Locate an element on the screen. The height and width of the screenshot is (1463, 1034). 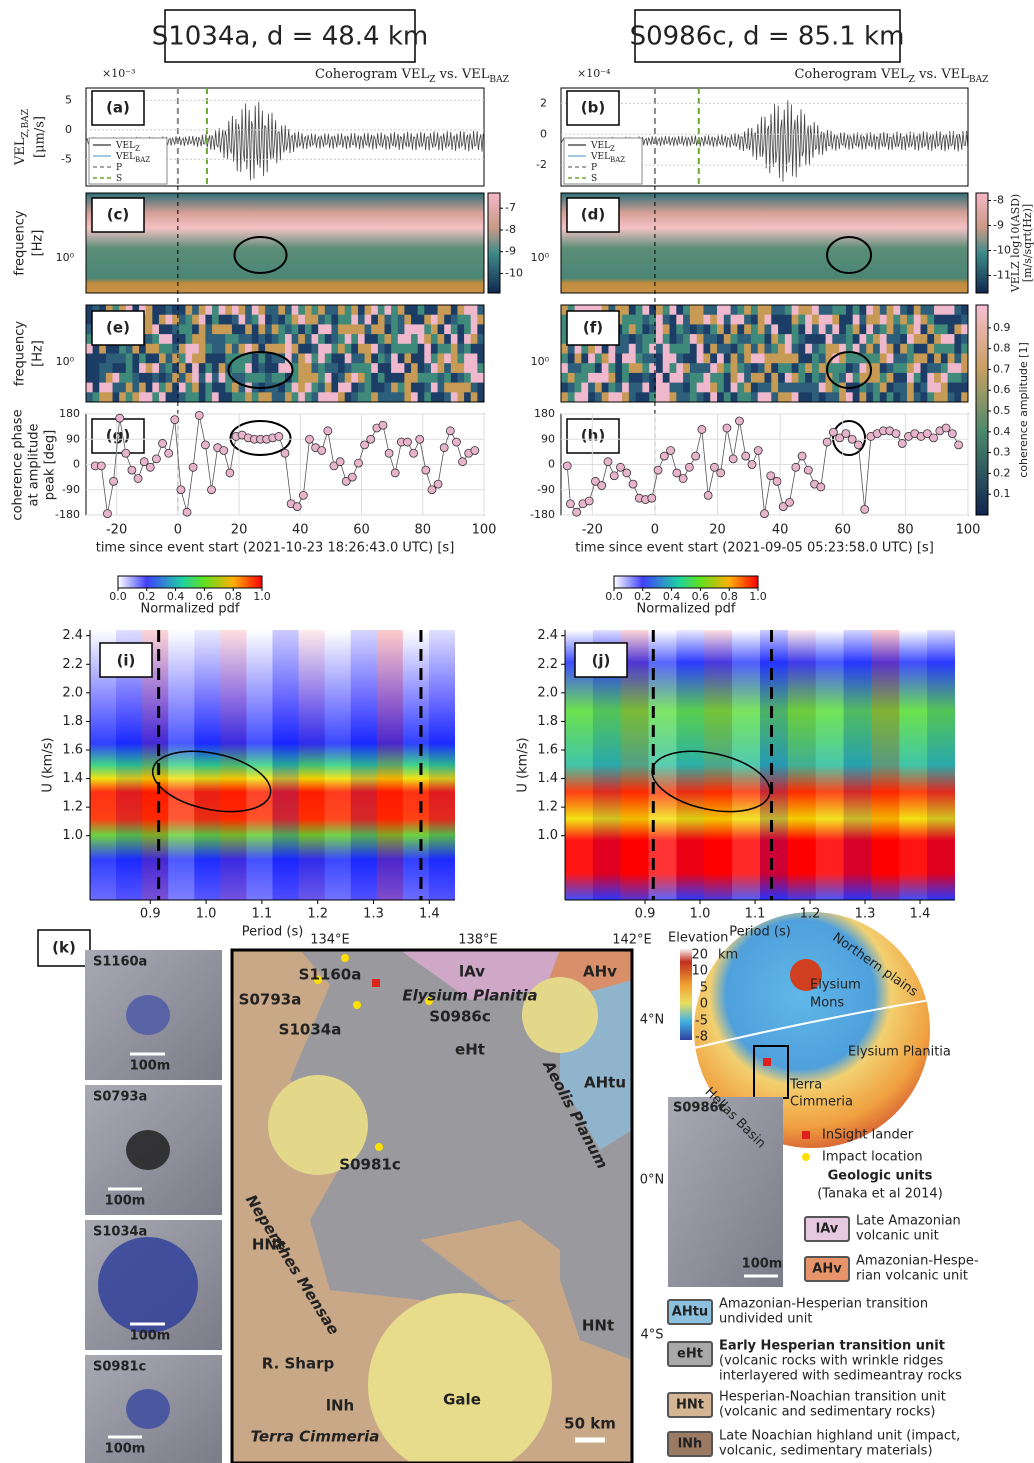
label: 0.1 is located at coordinates (1002, 493).